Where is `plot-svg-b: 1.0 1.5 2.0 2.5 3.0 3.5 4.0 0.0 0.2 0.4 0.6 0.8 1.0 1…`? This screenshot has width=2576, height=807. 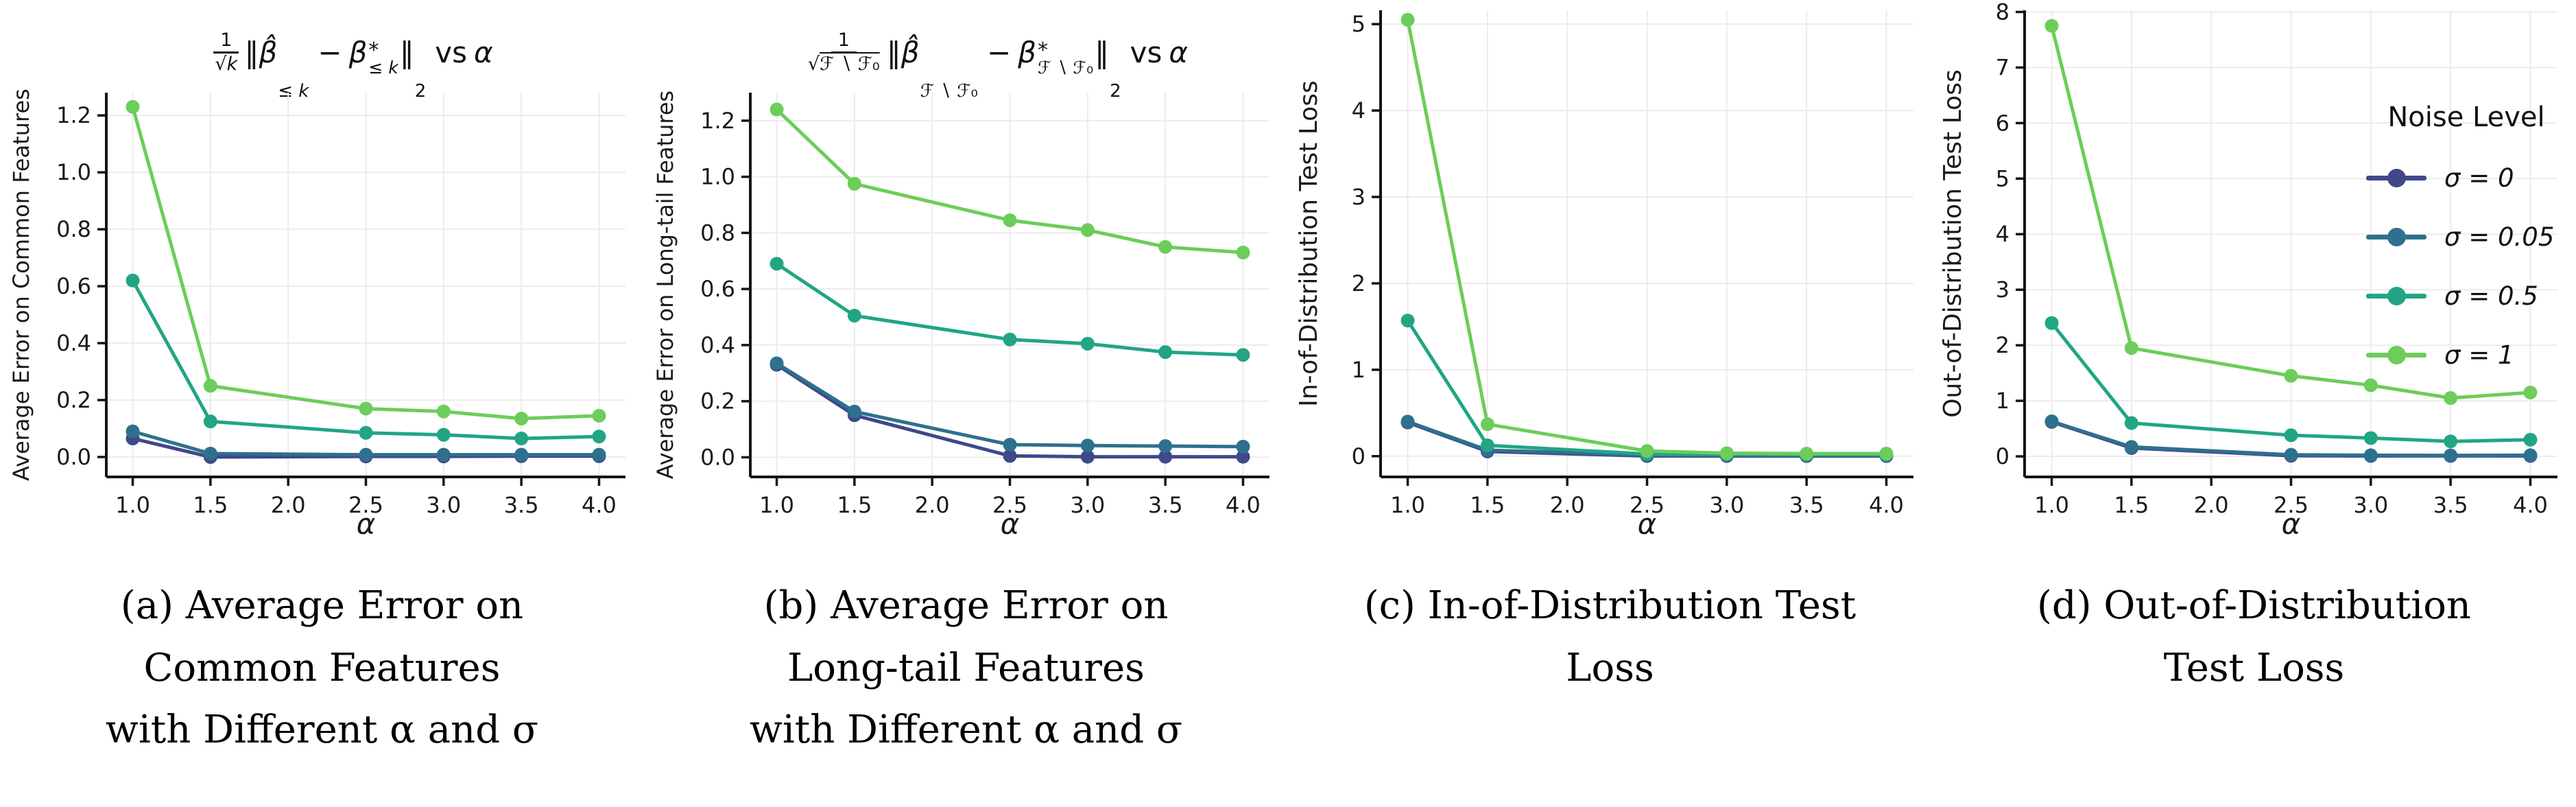 plot-svg-b: 1.0 1.5 2.0 2.5 3.0 3.5 4.0 0.0 0.2 0.4 0.6 0.8 1.0 1… is located at coordinates (960, 316).